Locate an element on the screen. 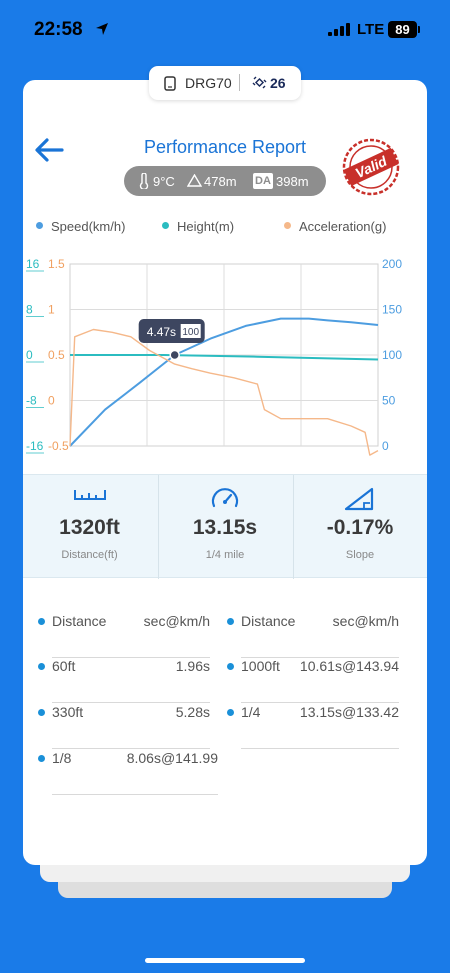 The height and width of the screenshot is (973, 450). split-row-eighth: 1/8 8.06s@141.99 is located at coordinates (128, 772).